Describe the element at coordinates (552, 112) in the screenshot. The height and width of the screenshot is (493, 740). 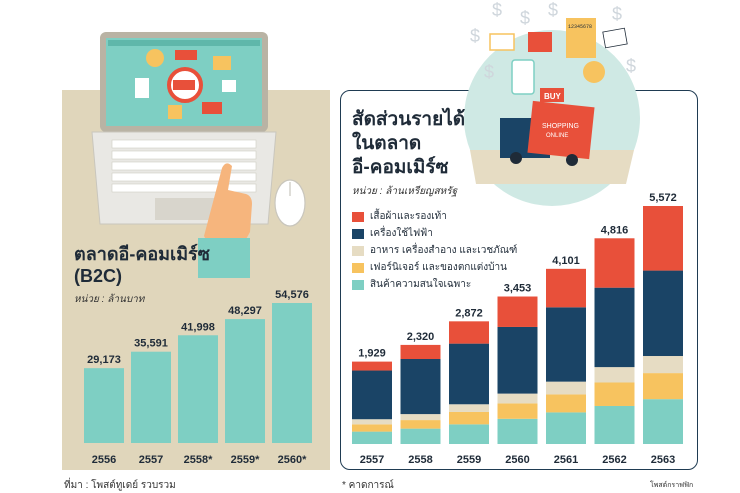
I see `shopping-truck-icon: SHOPPING ONLINE BUY 12345678` at that location.